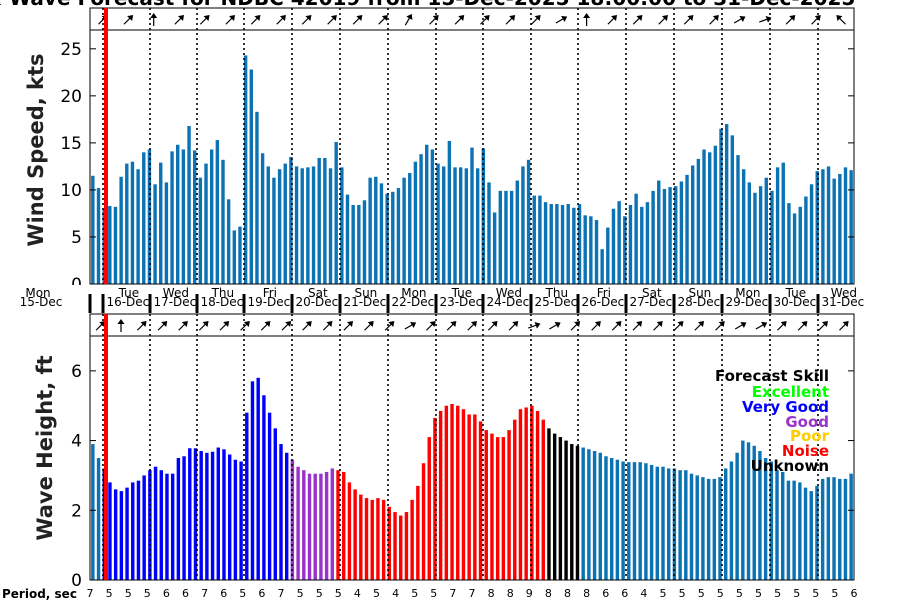 The height and width of the screenshot is (600, 900). What do you see at coordinates (698, 302) in the screenshot?
I see `day-date-label: 28-Dec` at bounding box center [698, 302].